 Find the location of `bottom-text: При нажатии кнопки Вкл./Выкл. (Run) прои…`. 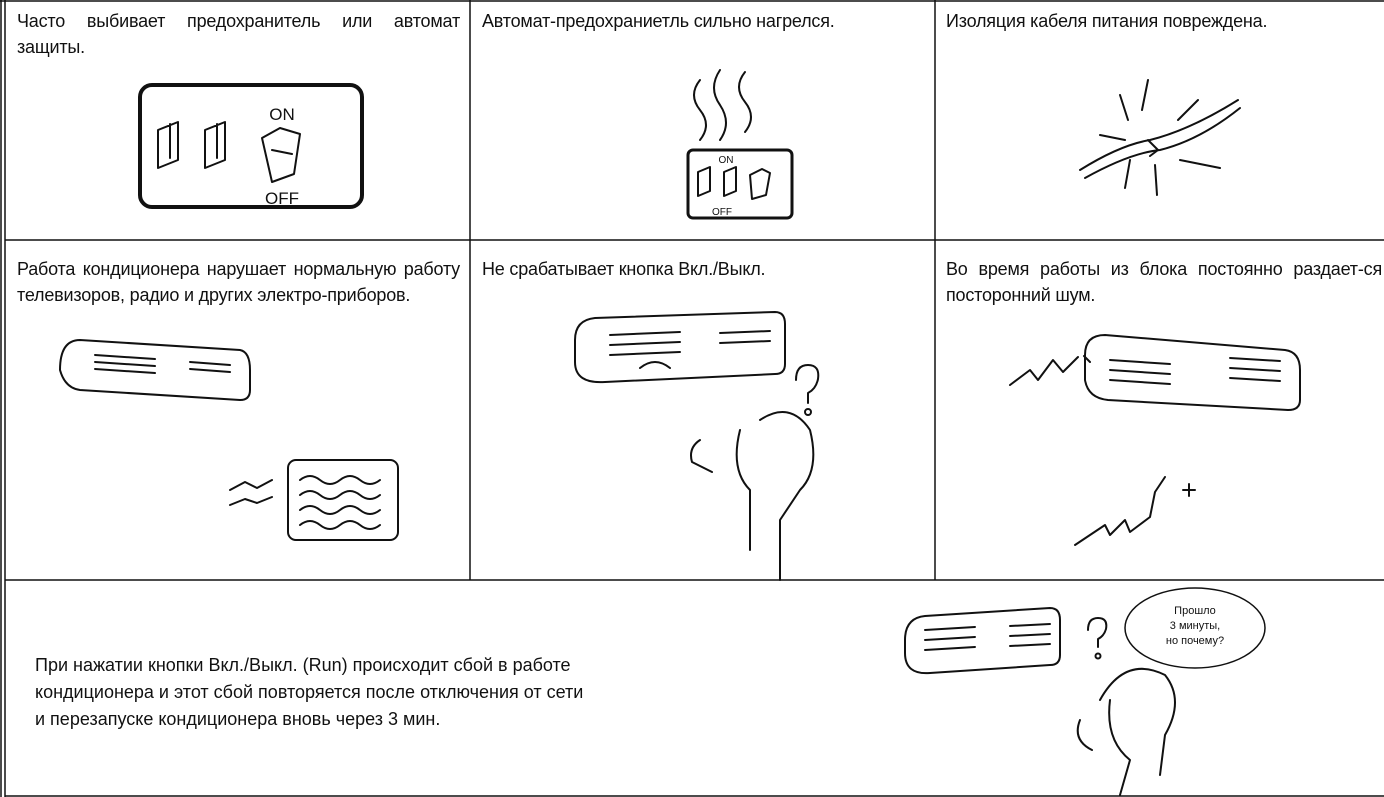

bottom-text: При нажатии кнопки Вкл./Выкл. (Run) прои… is located at coordinates (303, 665).